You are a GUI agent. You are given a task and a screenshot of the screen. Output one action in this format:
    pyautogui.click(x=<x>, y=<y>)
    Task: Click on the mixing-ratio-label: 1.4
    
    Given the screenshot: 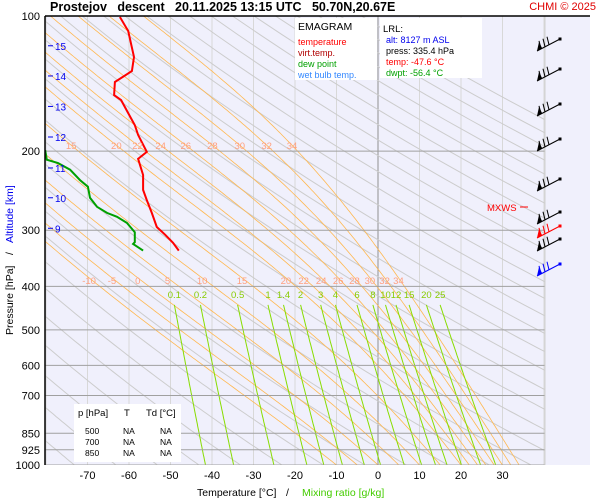 What is the action you would take?
    pyautogui.click(x=283, y=295)
    